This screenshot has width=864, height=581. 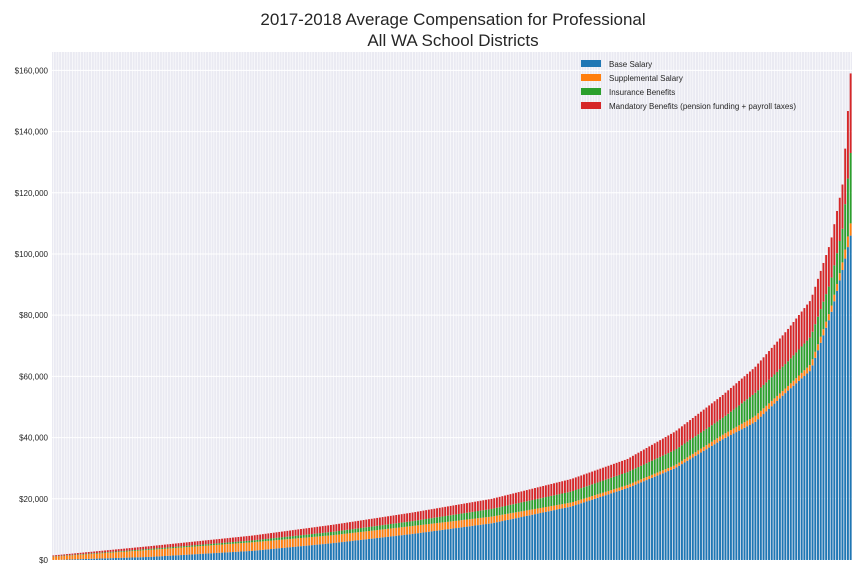 I want to click on y-tick-label: $160,000, so click(x=32, y=70).